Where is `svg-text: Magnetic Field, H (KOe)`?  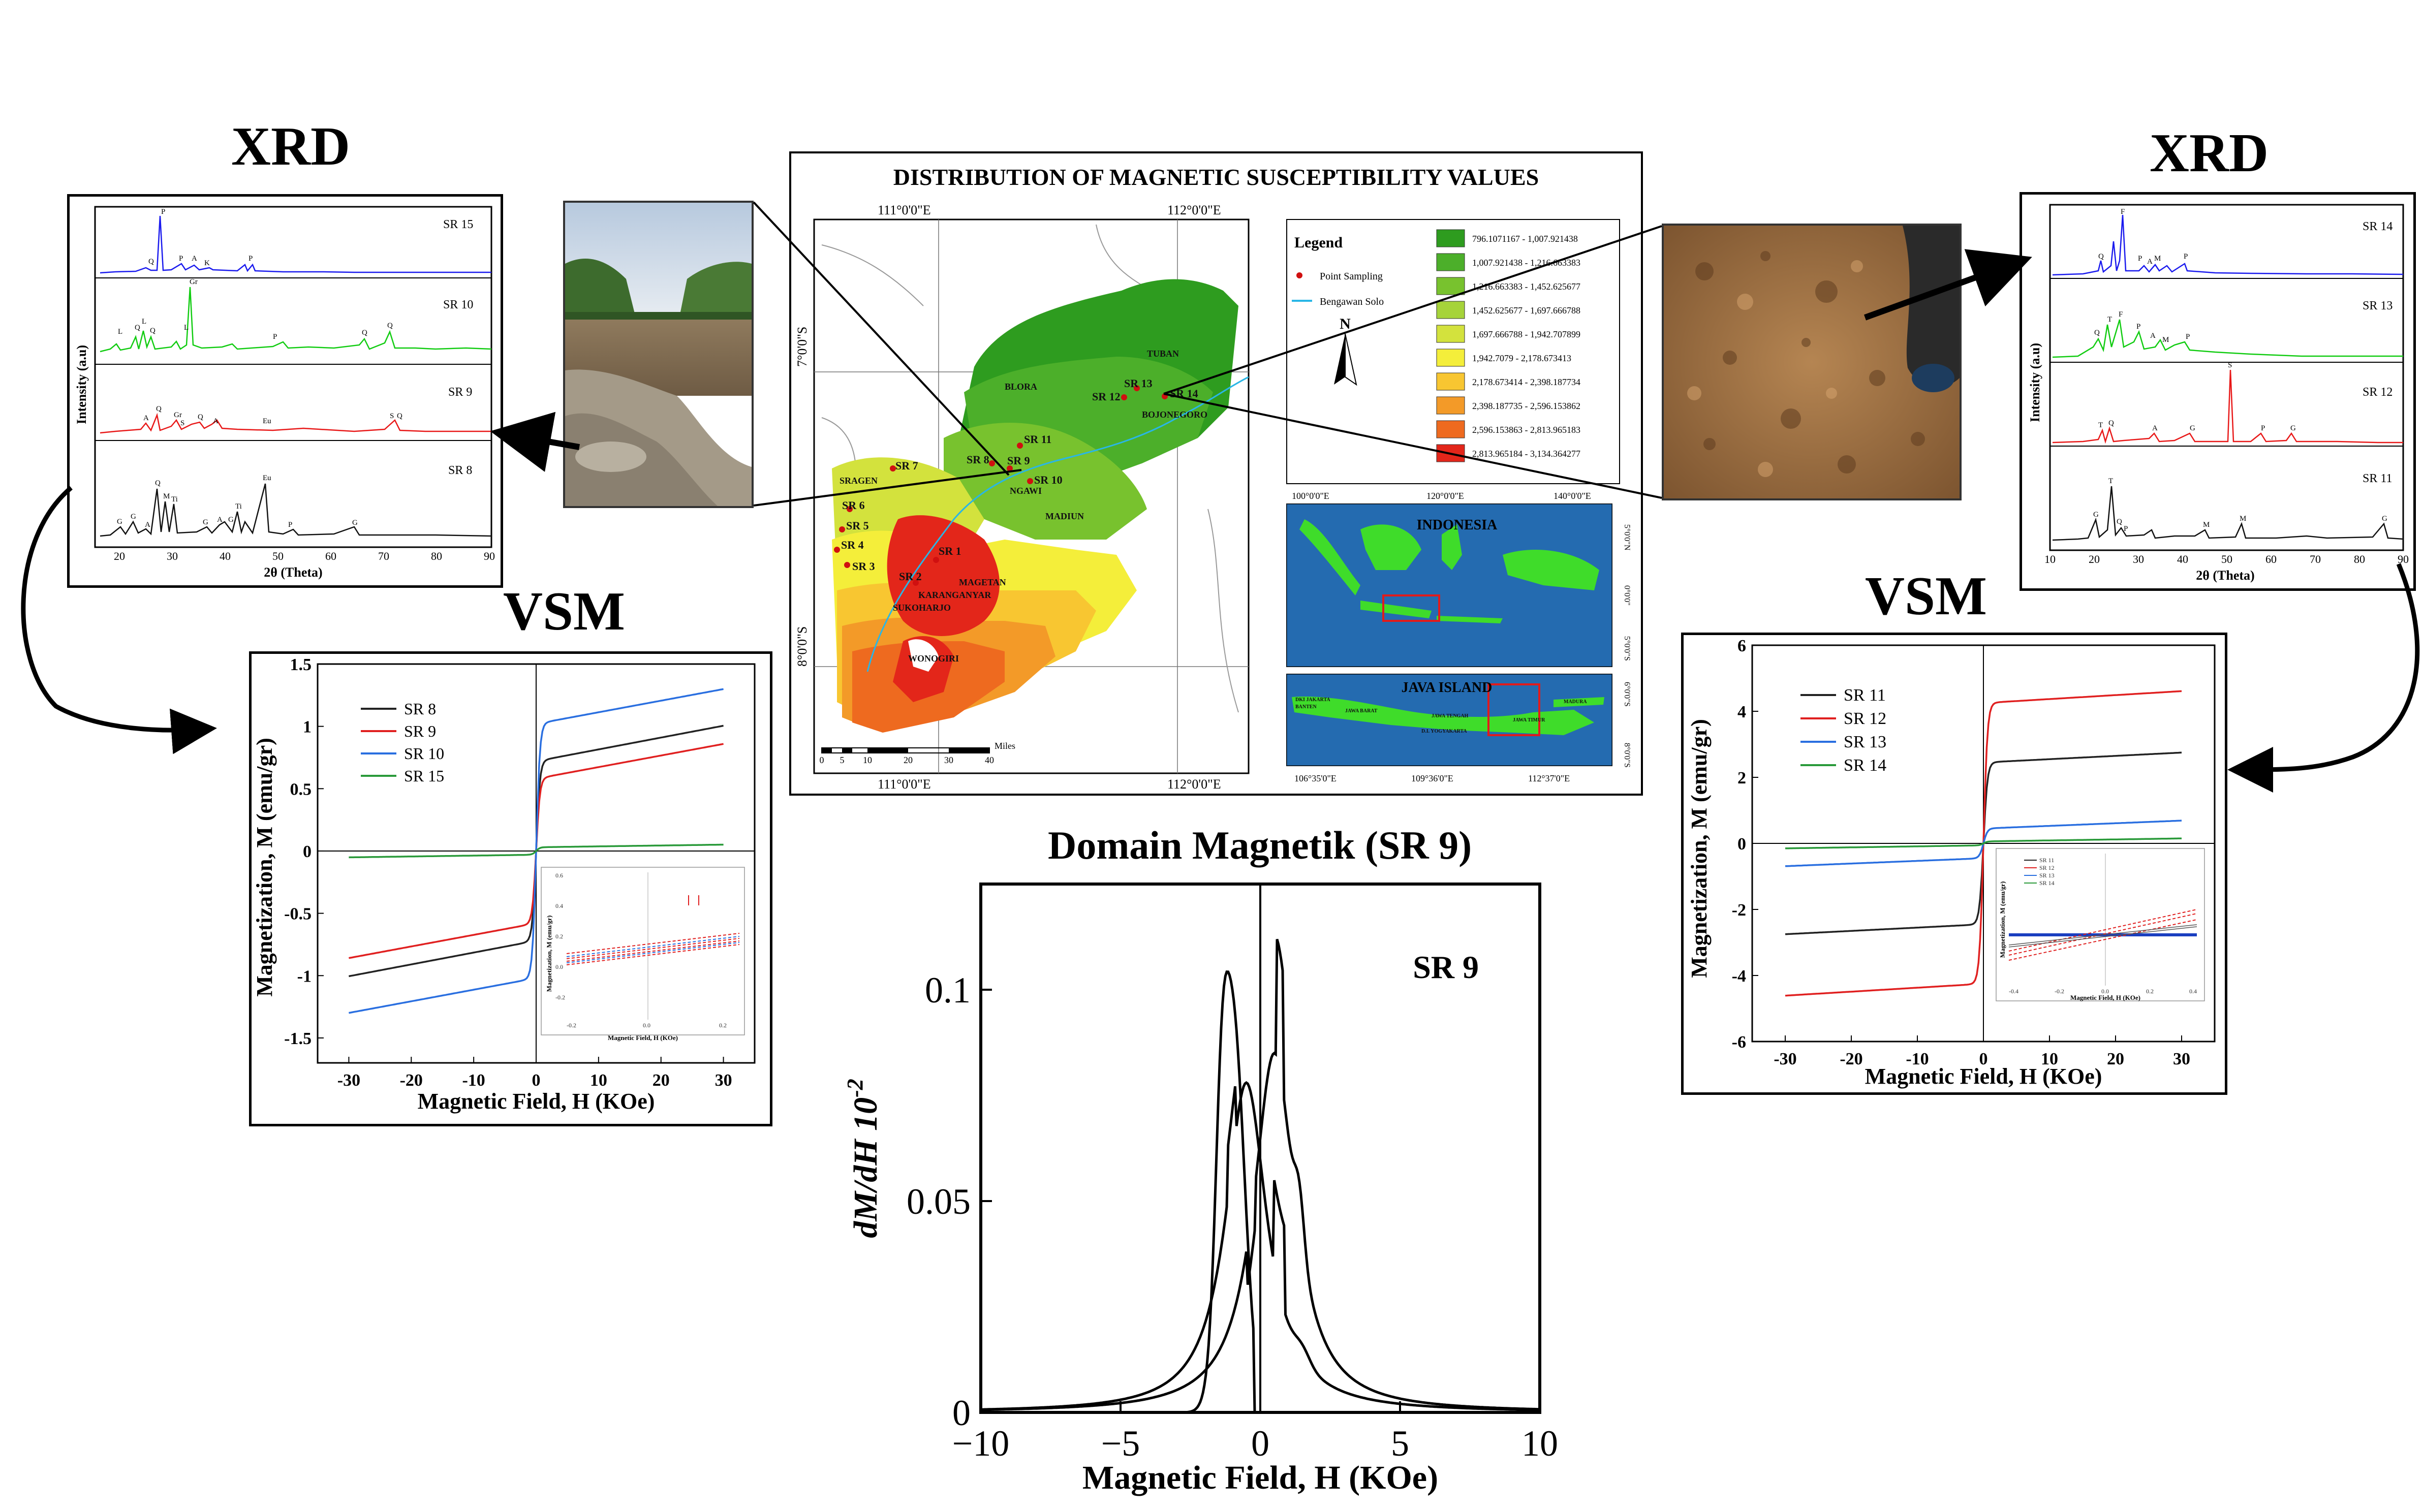 svg-text: Magnetic Field, H (KOe) is located at coordinates (643, 1038).